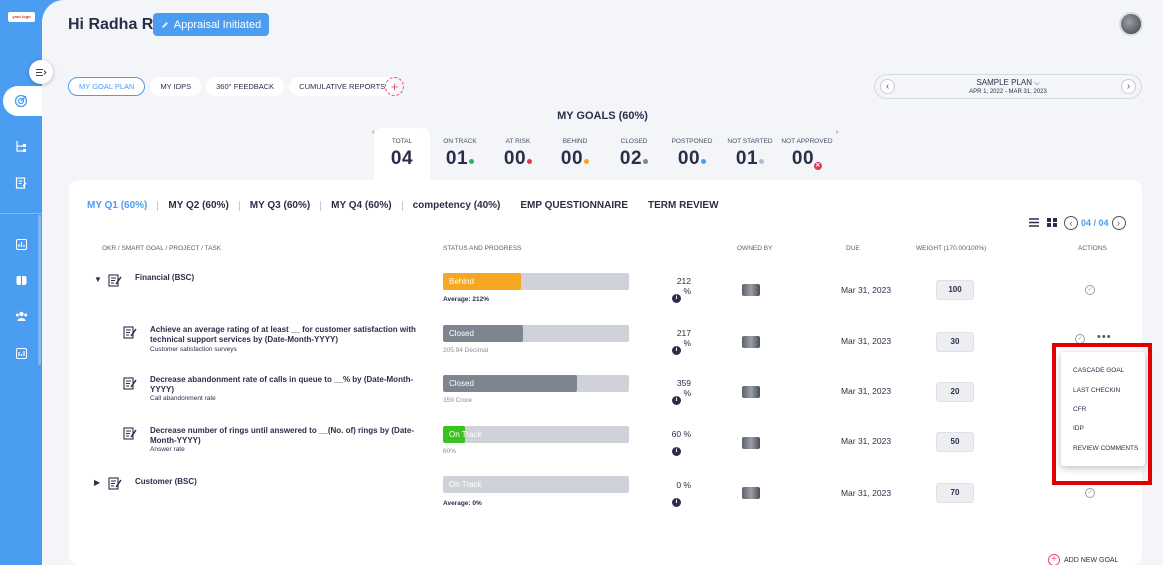  I want to click on people-icon, so click(21, 316).